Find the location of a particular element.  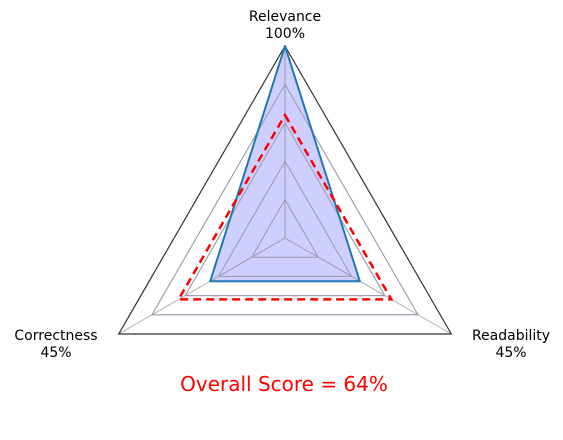

axis-label-readability: Readability 45% is located at coordinates (511, 344).